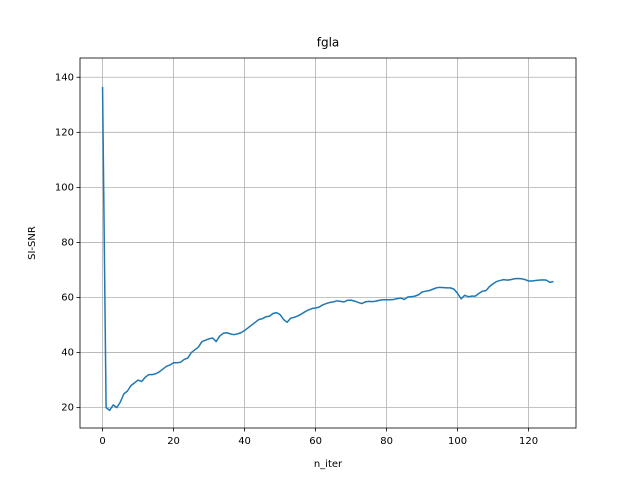  Describe the element at coordinates (64, 77) in the screenshot. I see `y-tick-label: 140` at that location.